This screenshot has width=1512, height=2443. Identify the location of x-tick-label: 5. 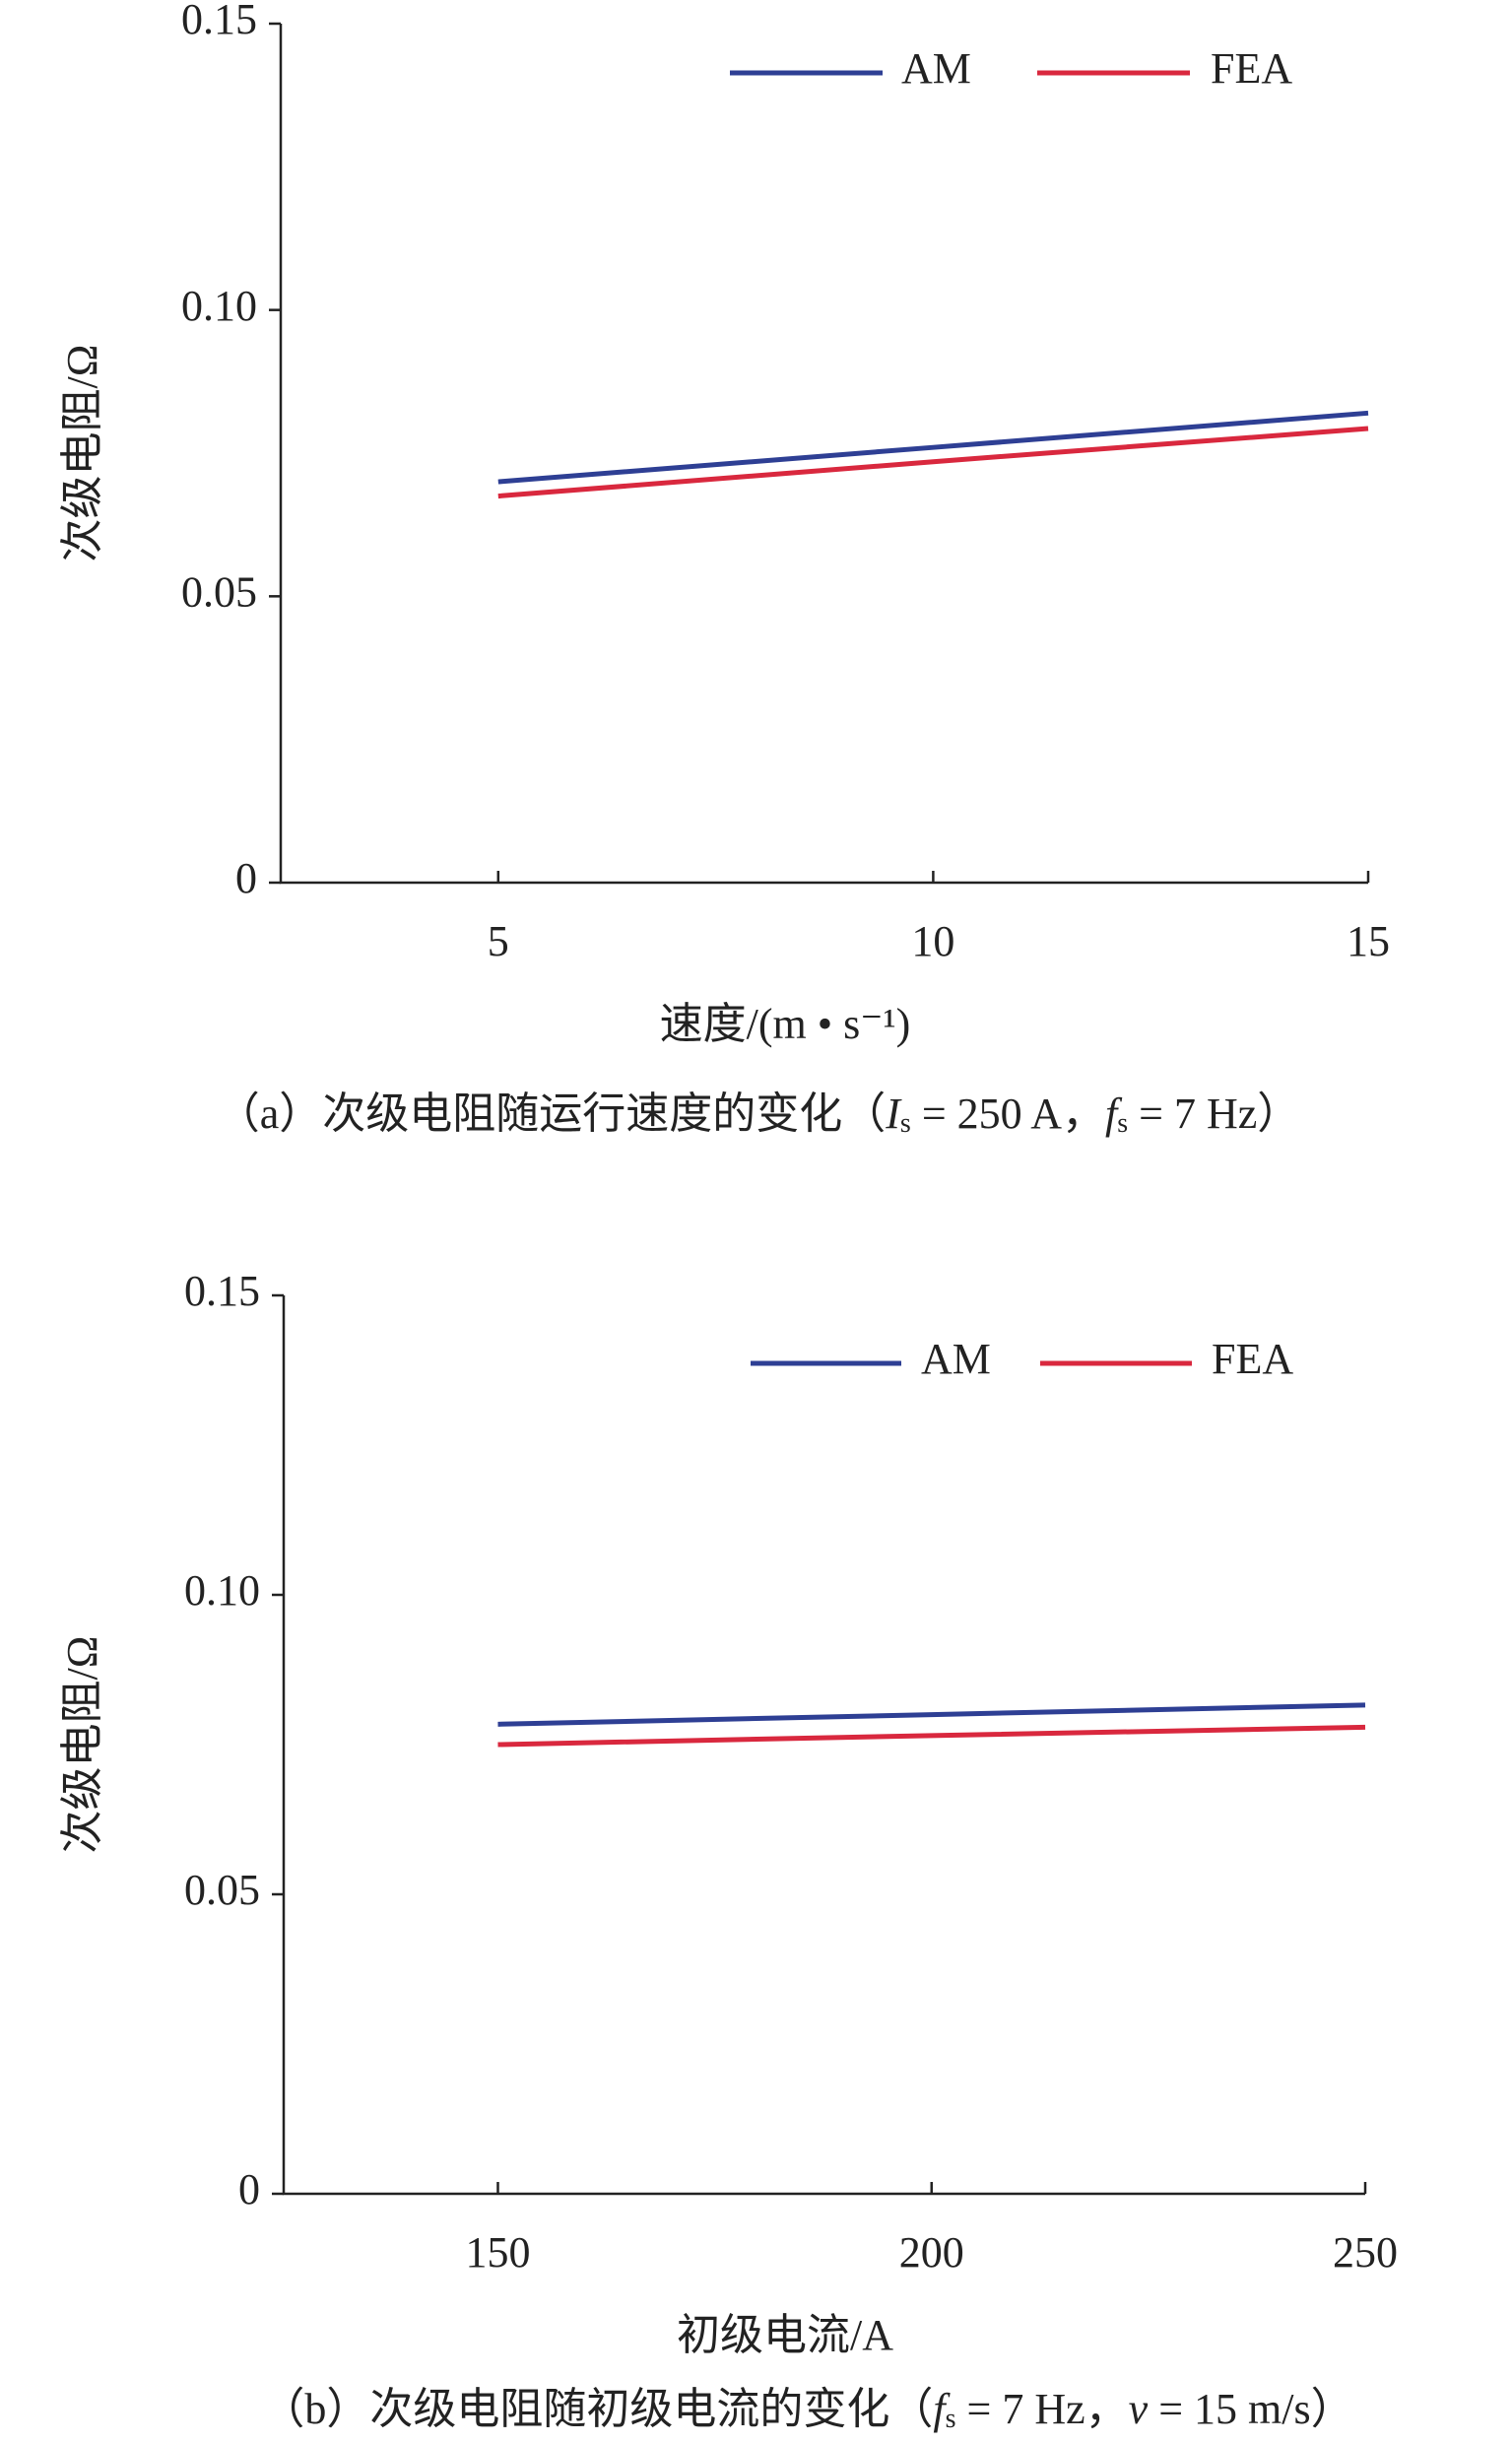
(498, 941).